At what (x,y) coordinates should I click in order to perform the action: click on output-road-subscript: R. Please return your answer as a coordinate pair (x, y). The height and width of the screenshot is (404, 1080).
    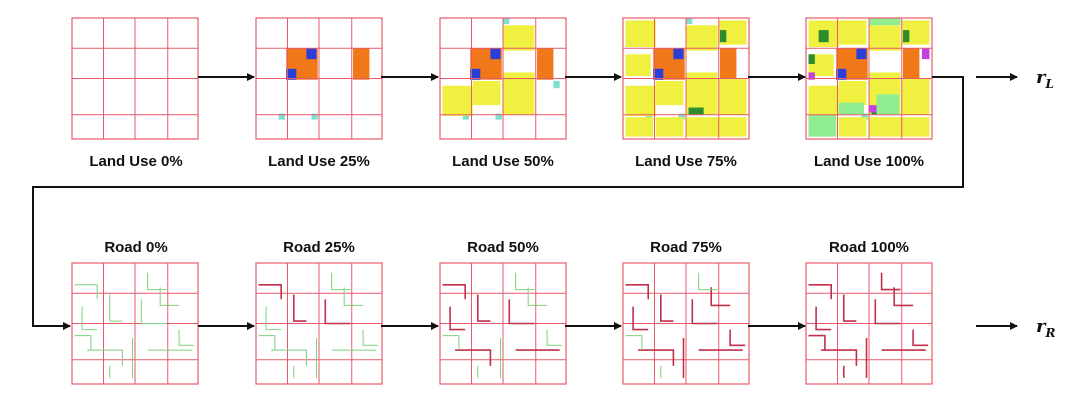
    Looking at the image, I should click on (1049, 333).